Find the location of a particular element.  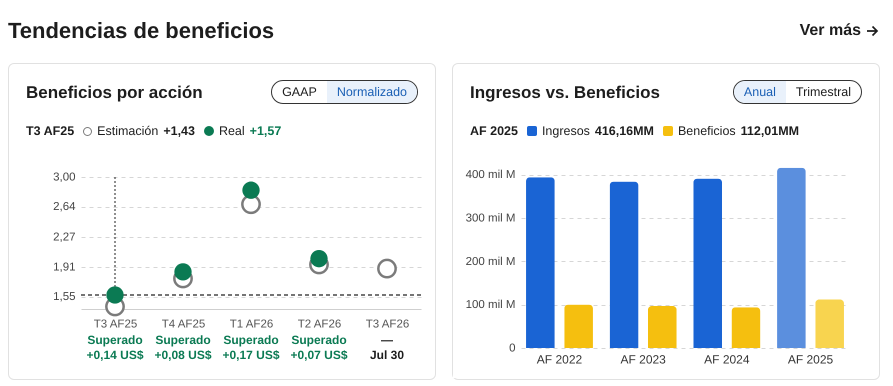

text: Normalizado is located at coordinates (371, 92).